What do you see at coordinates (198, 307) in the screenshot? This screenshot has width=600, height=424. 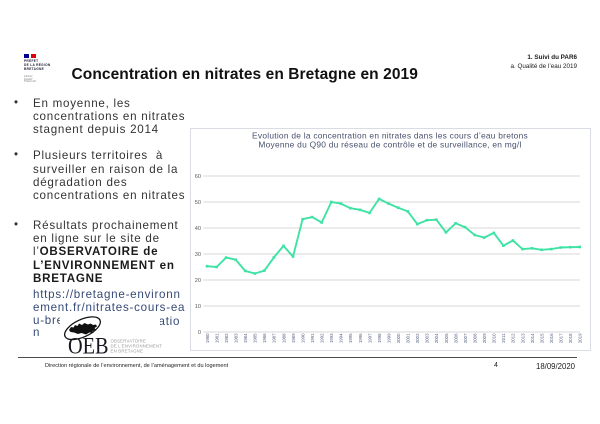 I see `svg-text: 10` at bounding box center [198, 307].